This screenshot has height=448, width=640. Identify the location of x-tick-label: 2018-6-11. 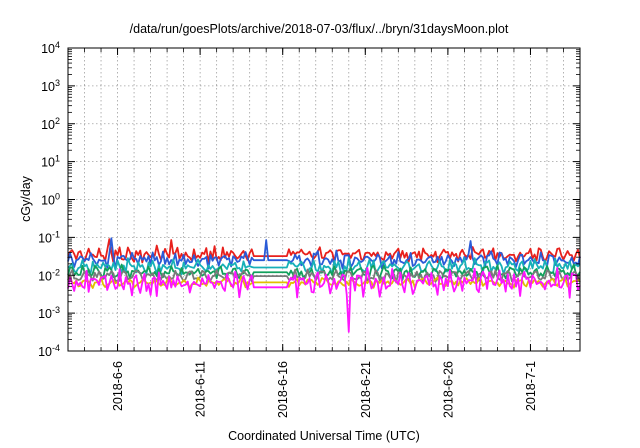
(201, 389).